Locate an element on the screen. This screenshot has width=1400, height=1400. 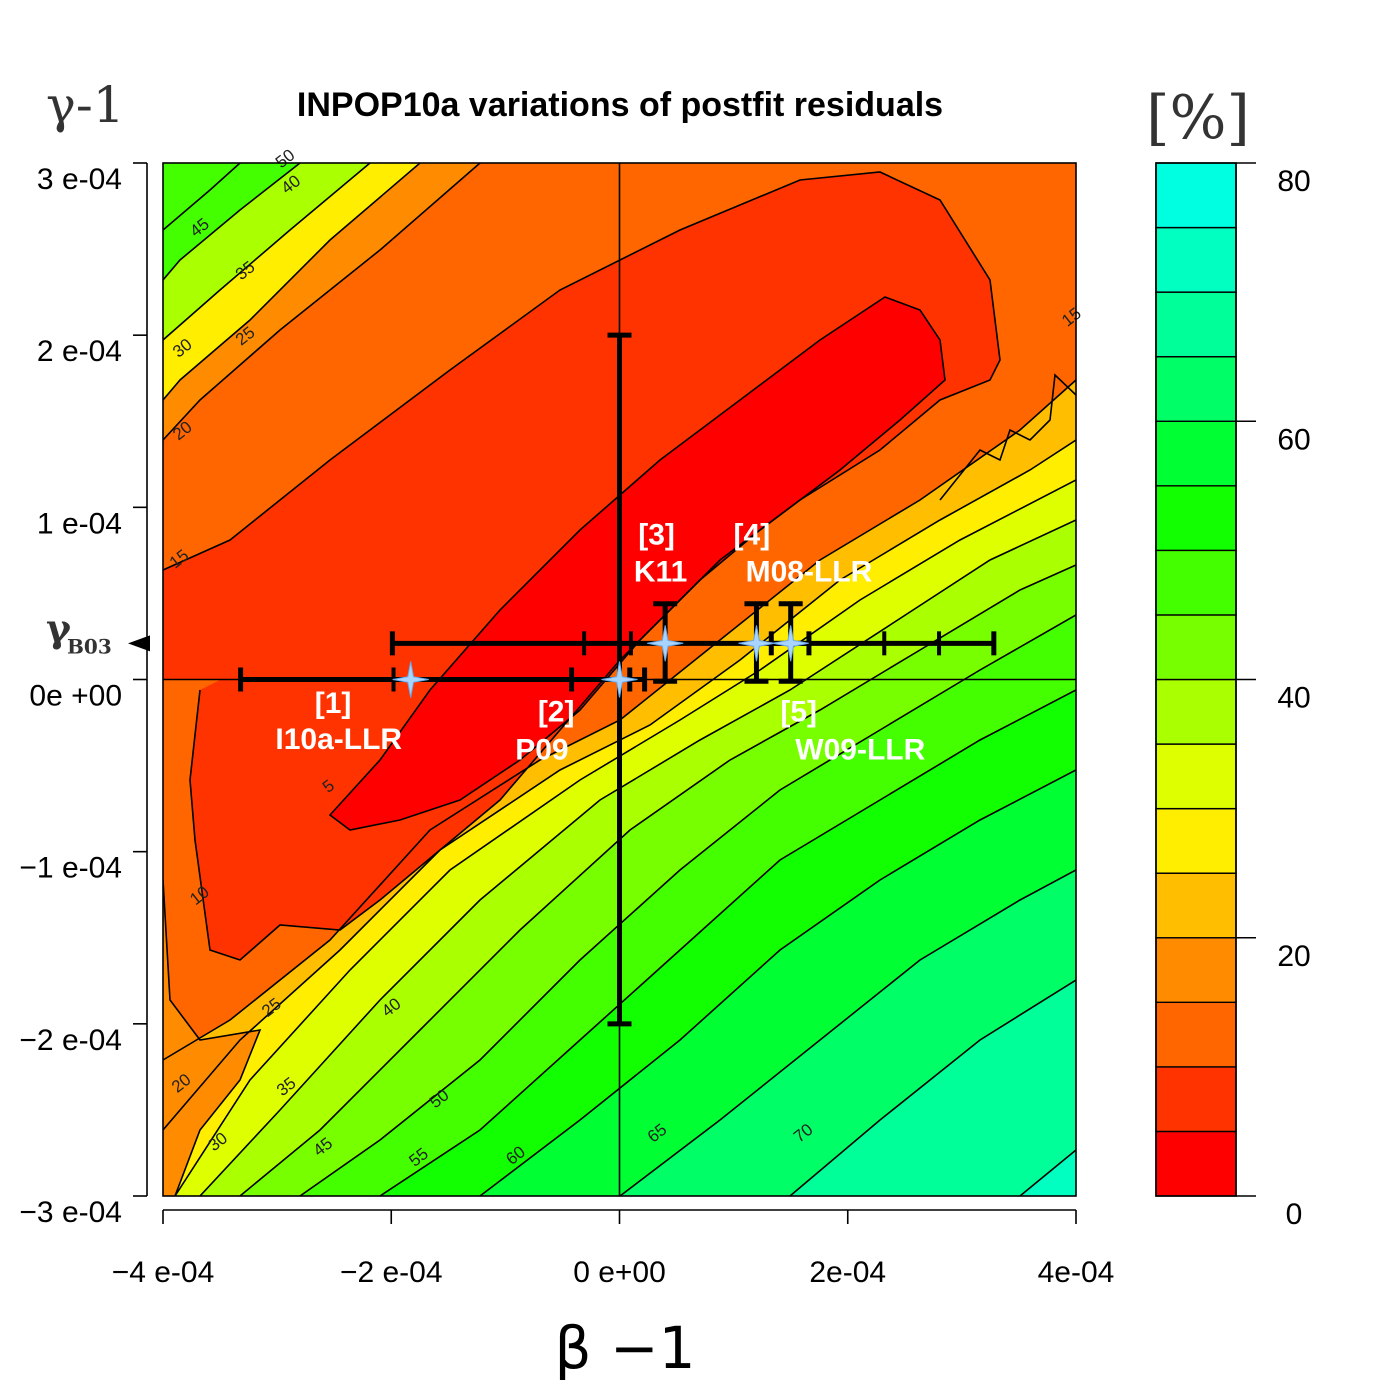
contour-band-green6 is located at coordinates (933, 1088).